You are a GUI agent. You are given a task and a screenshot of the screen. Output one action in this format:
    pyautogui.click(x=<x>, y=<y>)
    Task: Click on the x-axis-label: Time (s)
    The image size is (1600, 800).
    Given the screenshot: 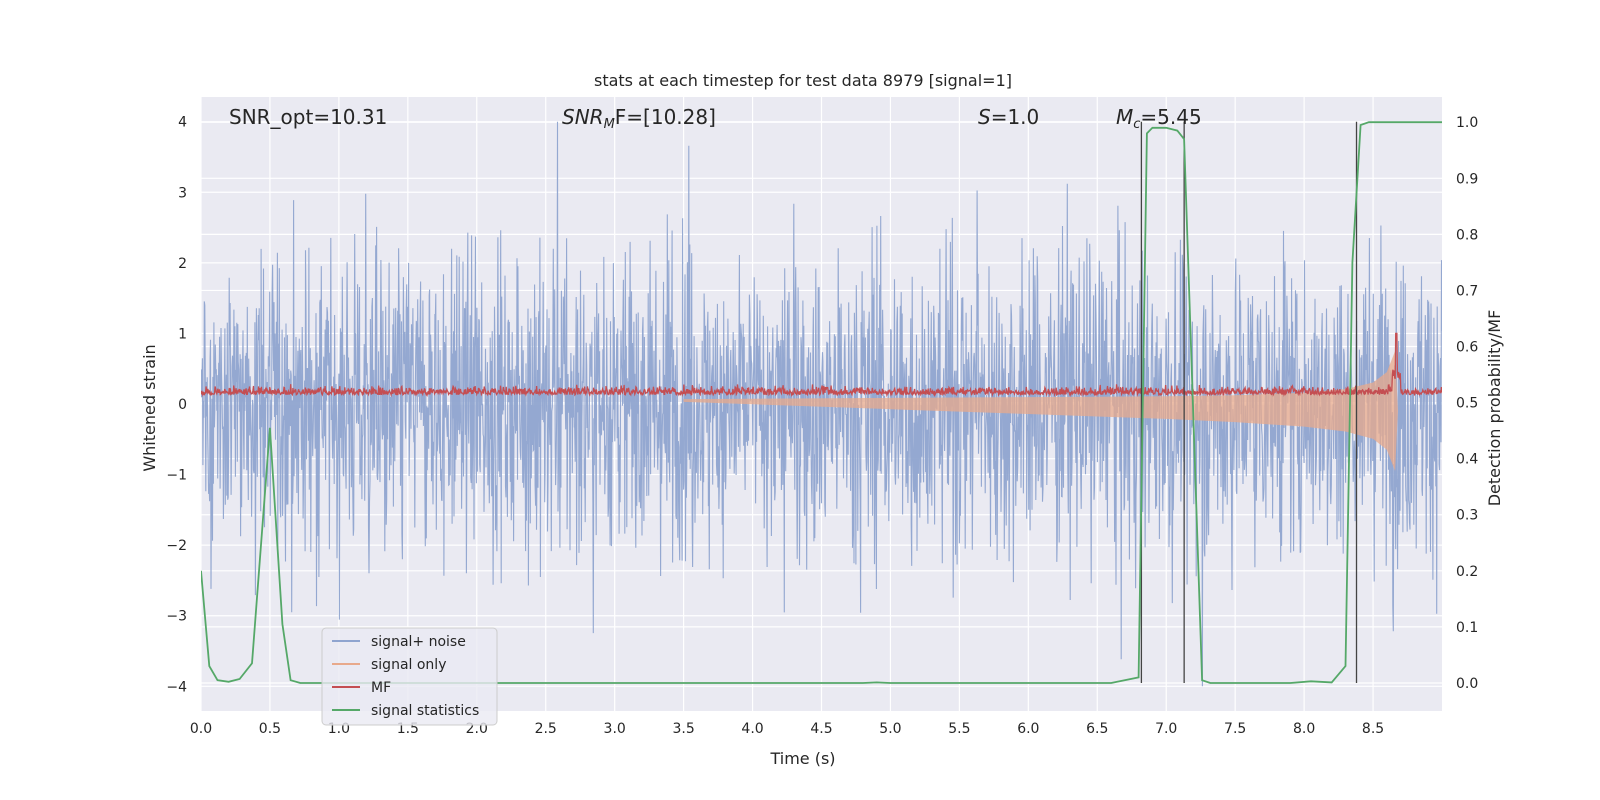 What is the action you would take?
    pyautogui.click(x=802, y=758)
    